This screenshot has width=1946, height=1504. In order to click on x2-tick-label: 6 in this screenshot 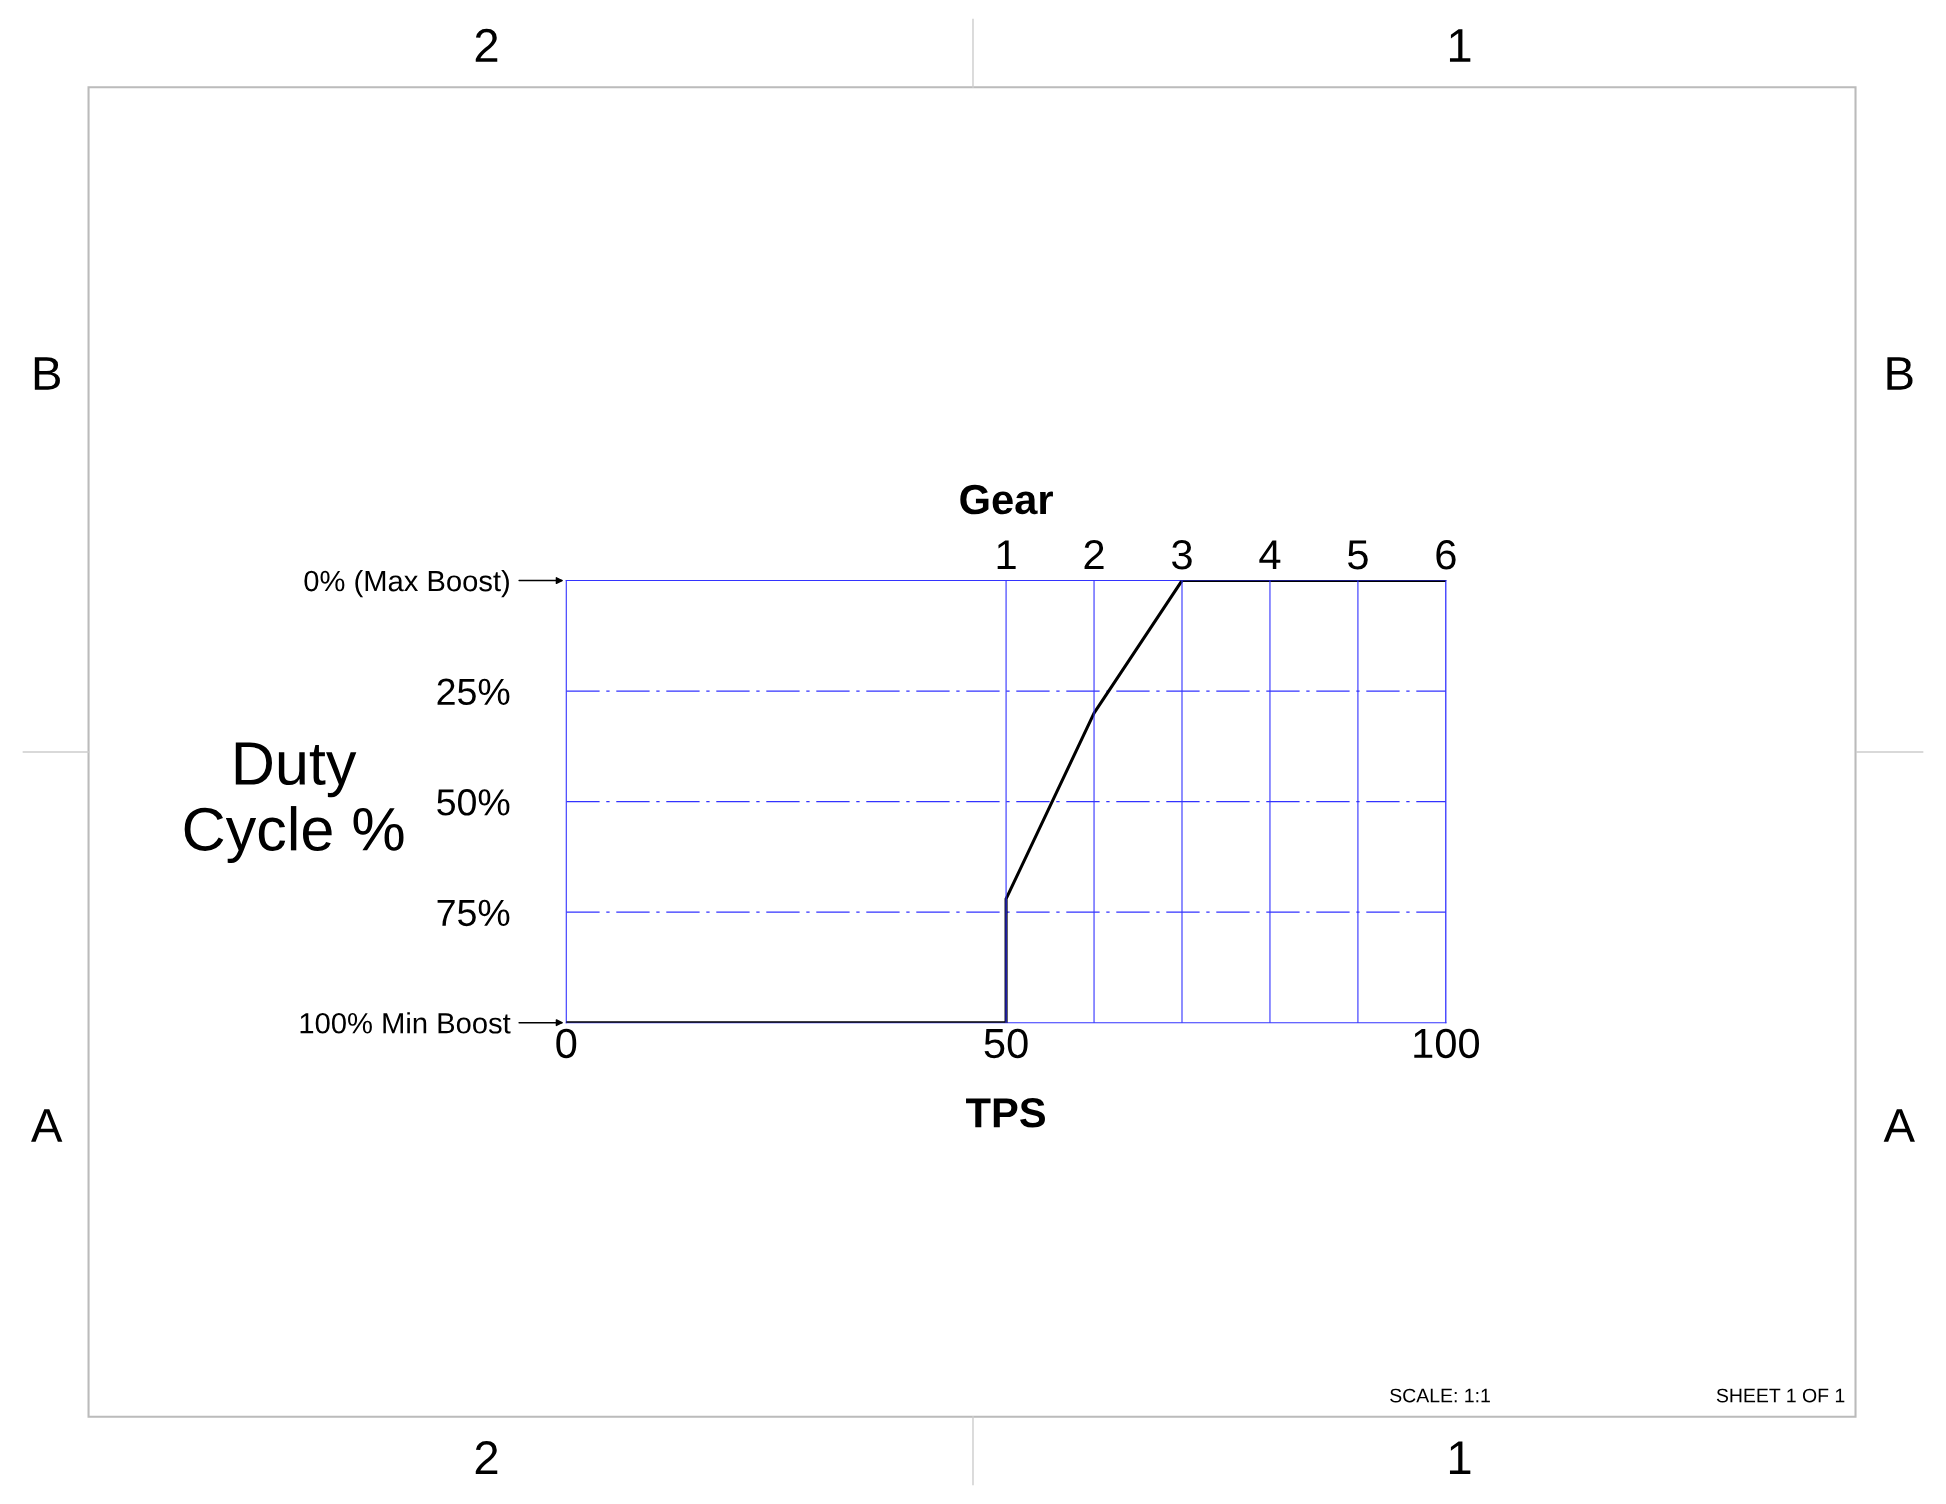, I will do `click(1446, 555)`.